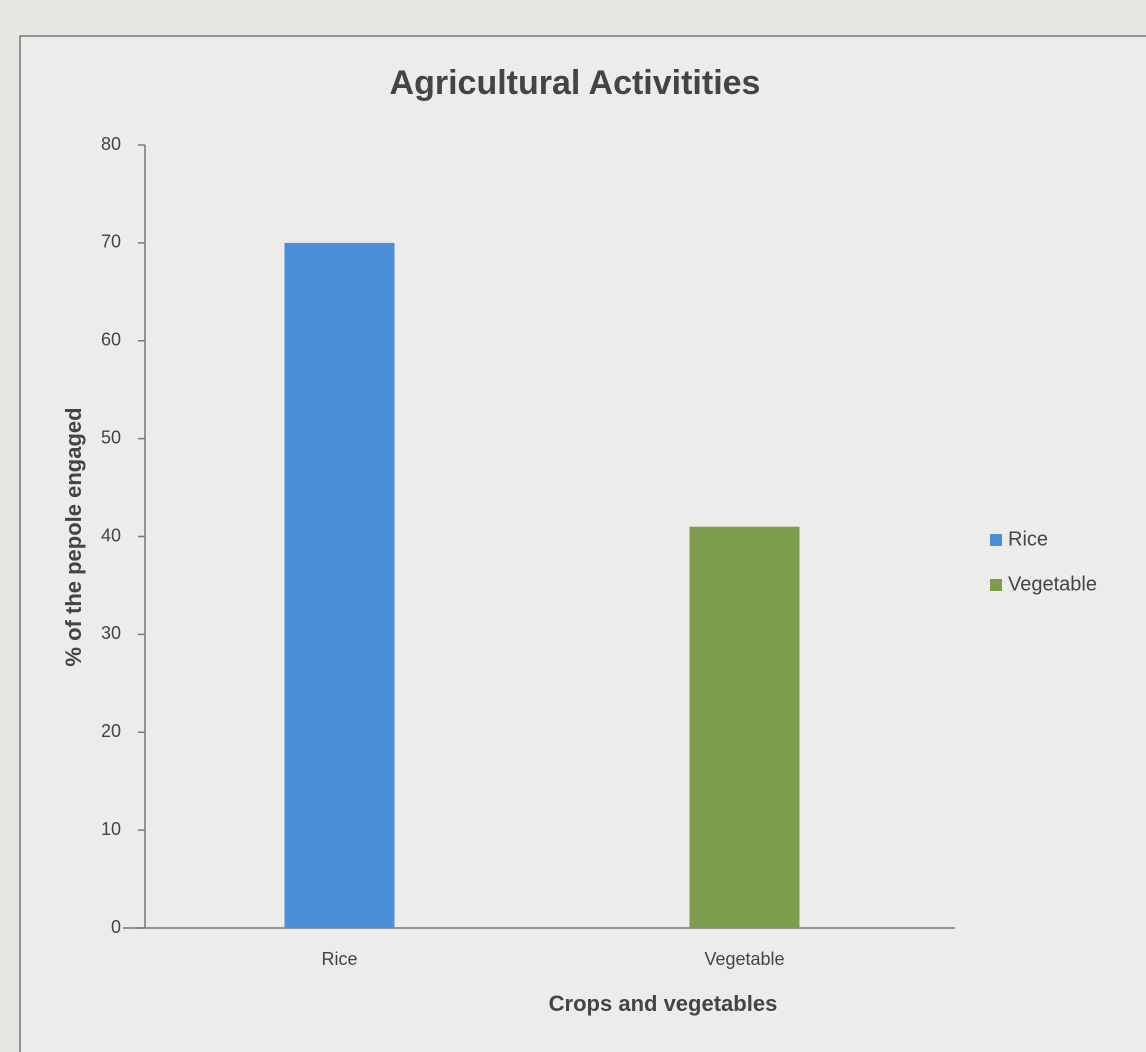 This screenshot has height=1052, width=1146. What do you see at coordinates (339, 959) in the screenshot?
I see `x-tick-label: Rice` at bounding box center [339, 959].